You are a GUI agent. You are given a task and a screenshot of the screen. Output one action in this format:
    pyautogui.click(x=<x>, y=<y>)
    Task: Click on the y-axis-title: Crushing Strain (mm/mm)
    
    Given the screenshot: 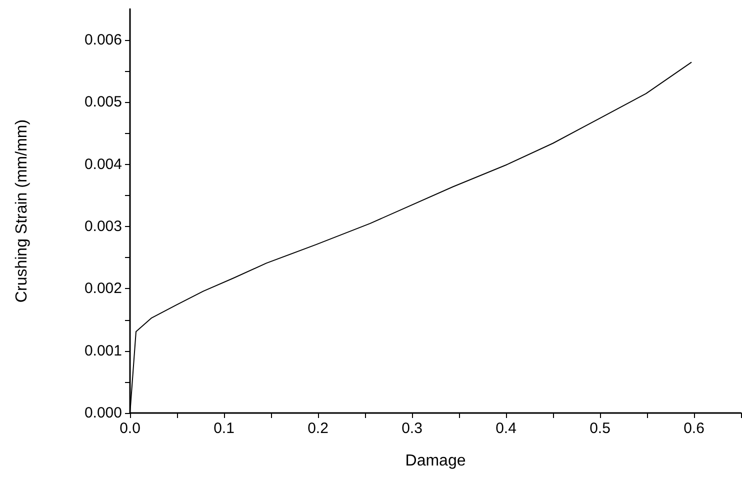 What is the action you would take?
    pyautogui.click(x=22, y=211)
    